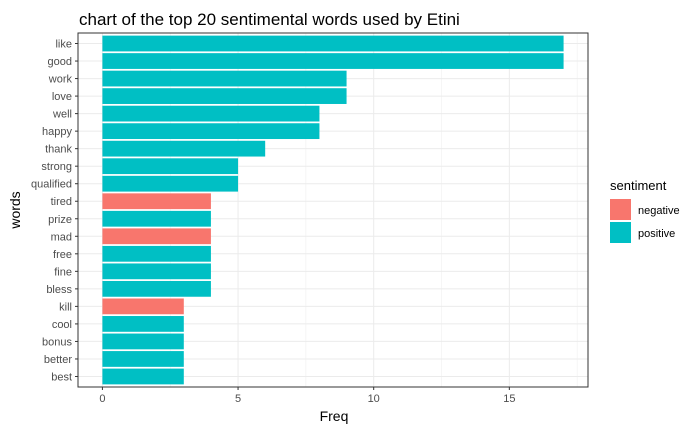 The height and width of the screenshot is (432, 700). What do you see at coordinates (102, 399) in the screenshot?
I see `x-tick-label: 0` at bounding box center [102, 399].